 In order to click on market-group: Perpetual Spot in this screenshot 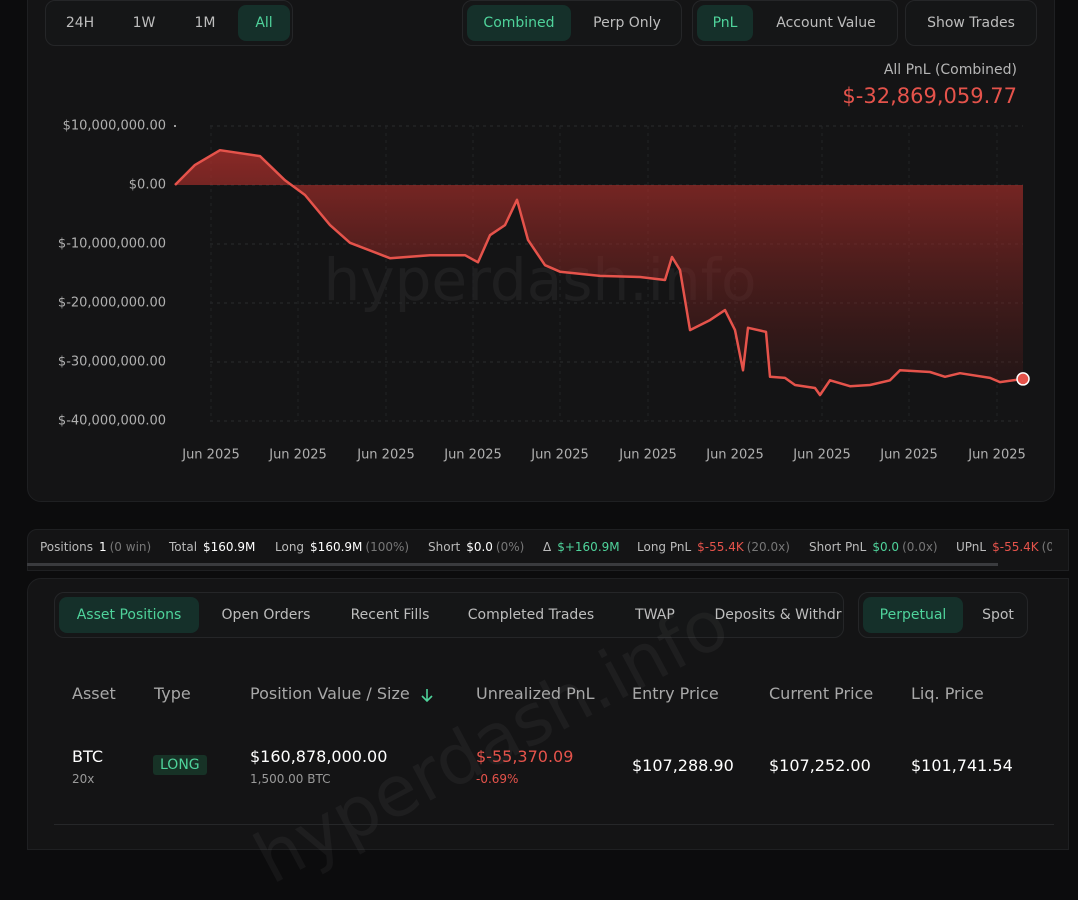, I will do `click(943, 615)`.